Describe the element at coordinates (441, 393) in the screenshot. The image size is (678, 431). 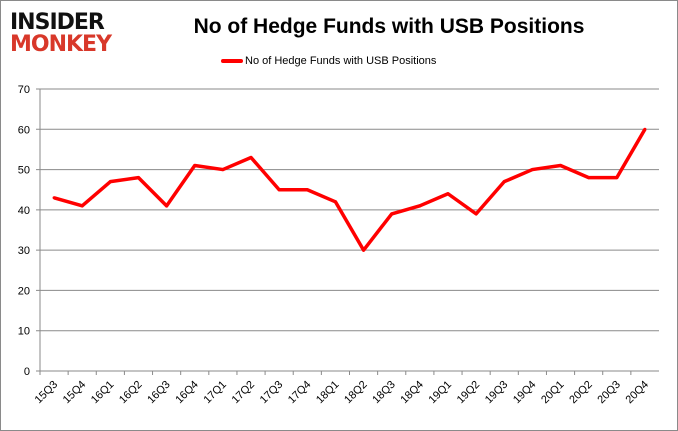
I see `x-tick-label: 19Q1` at that location.